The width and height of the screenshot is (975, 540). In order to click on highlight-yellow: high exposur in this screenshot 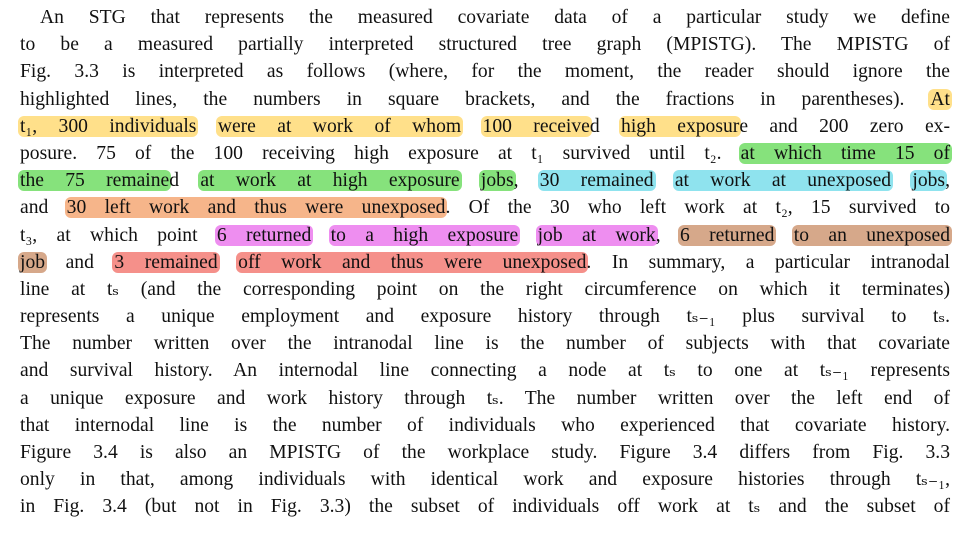, I will do `click(680, 126)`.